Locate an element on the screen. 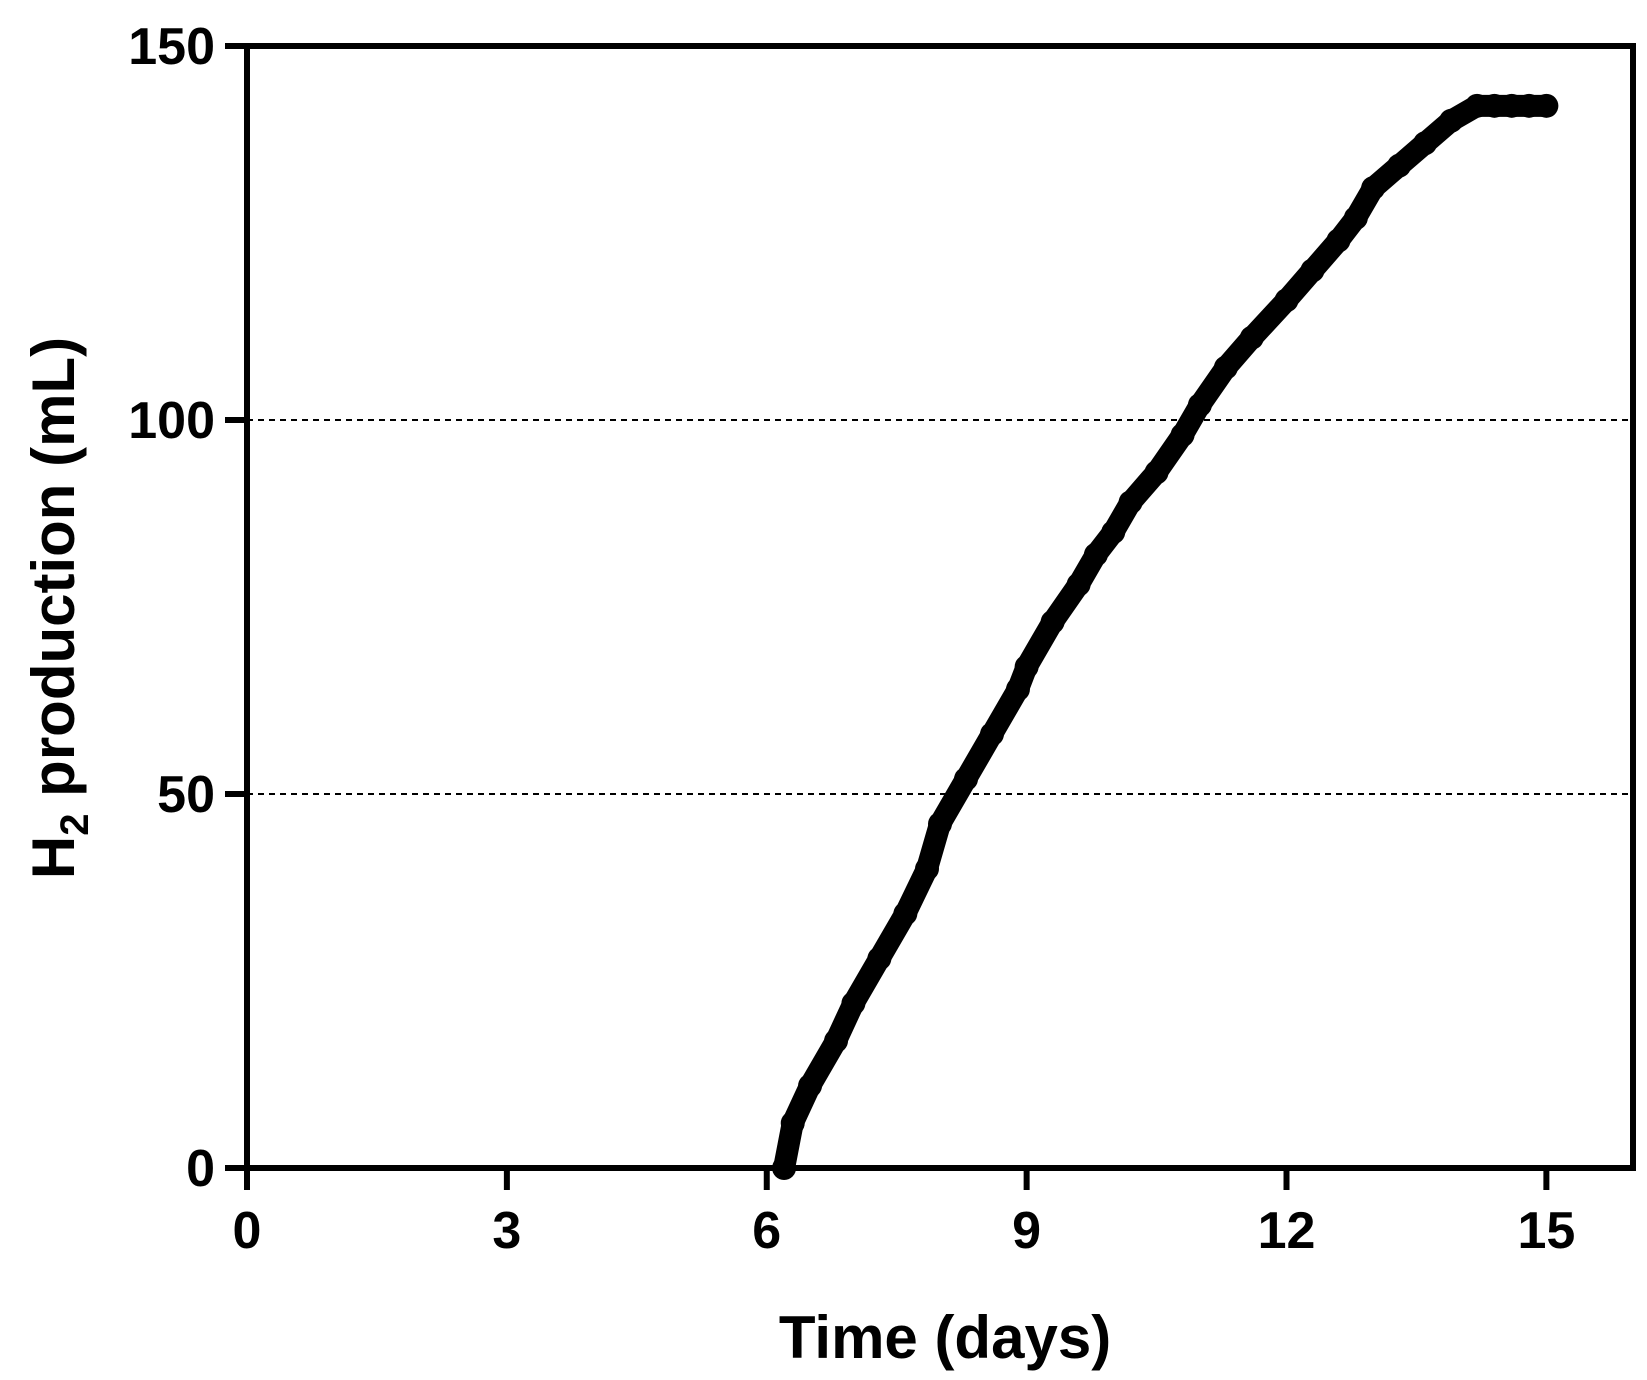 This screenshot has height=1380, width=1647. x-tick-label-0: 0 is located at coordinates (247, 1231).